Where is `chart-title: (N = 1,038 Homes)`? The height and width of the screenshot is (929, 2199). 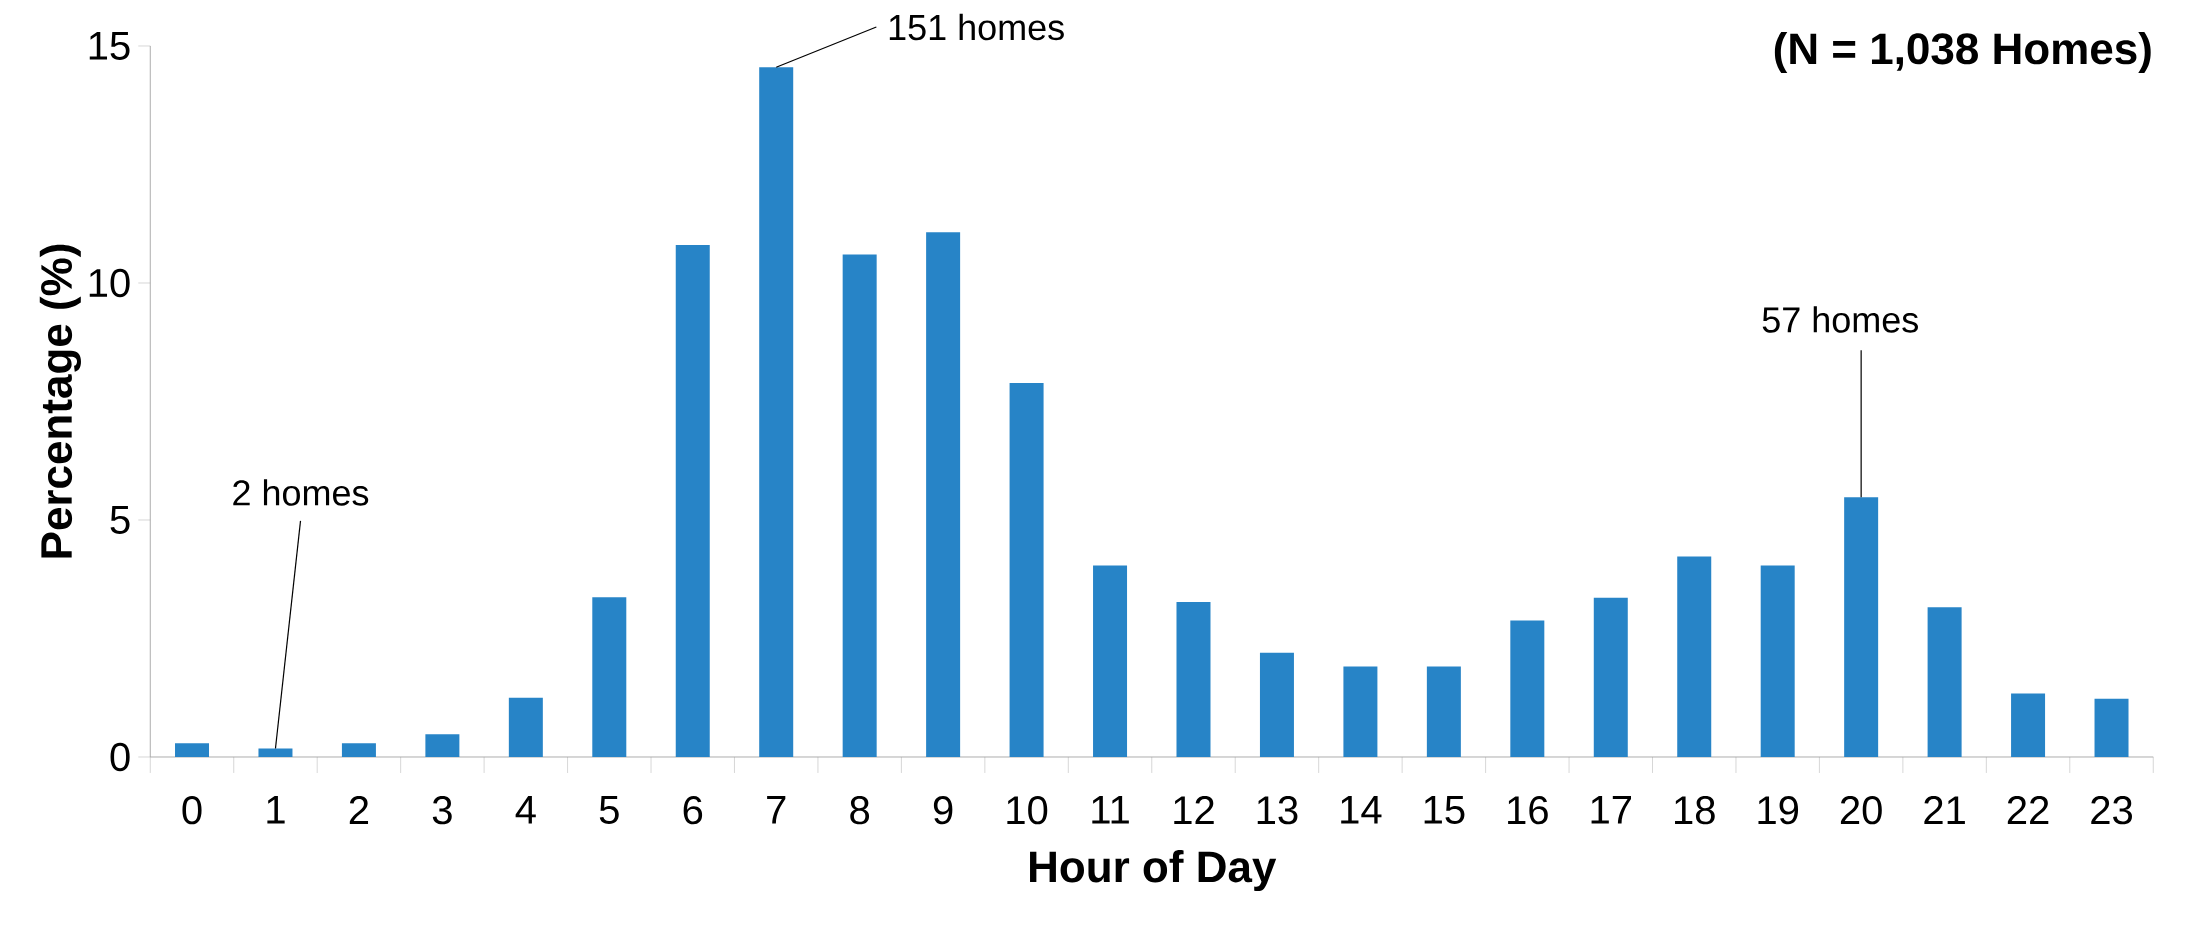
chart-title: (N = 1,038 Homes) is located at coordinates (1962, 53).